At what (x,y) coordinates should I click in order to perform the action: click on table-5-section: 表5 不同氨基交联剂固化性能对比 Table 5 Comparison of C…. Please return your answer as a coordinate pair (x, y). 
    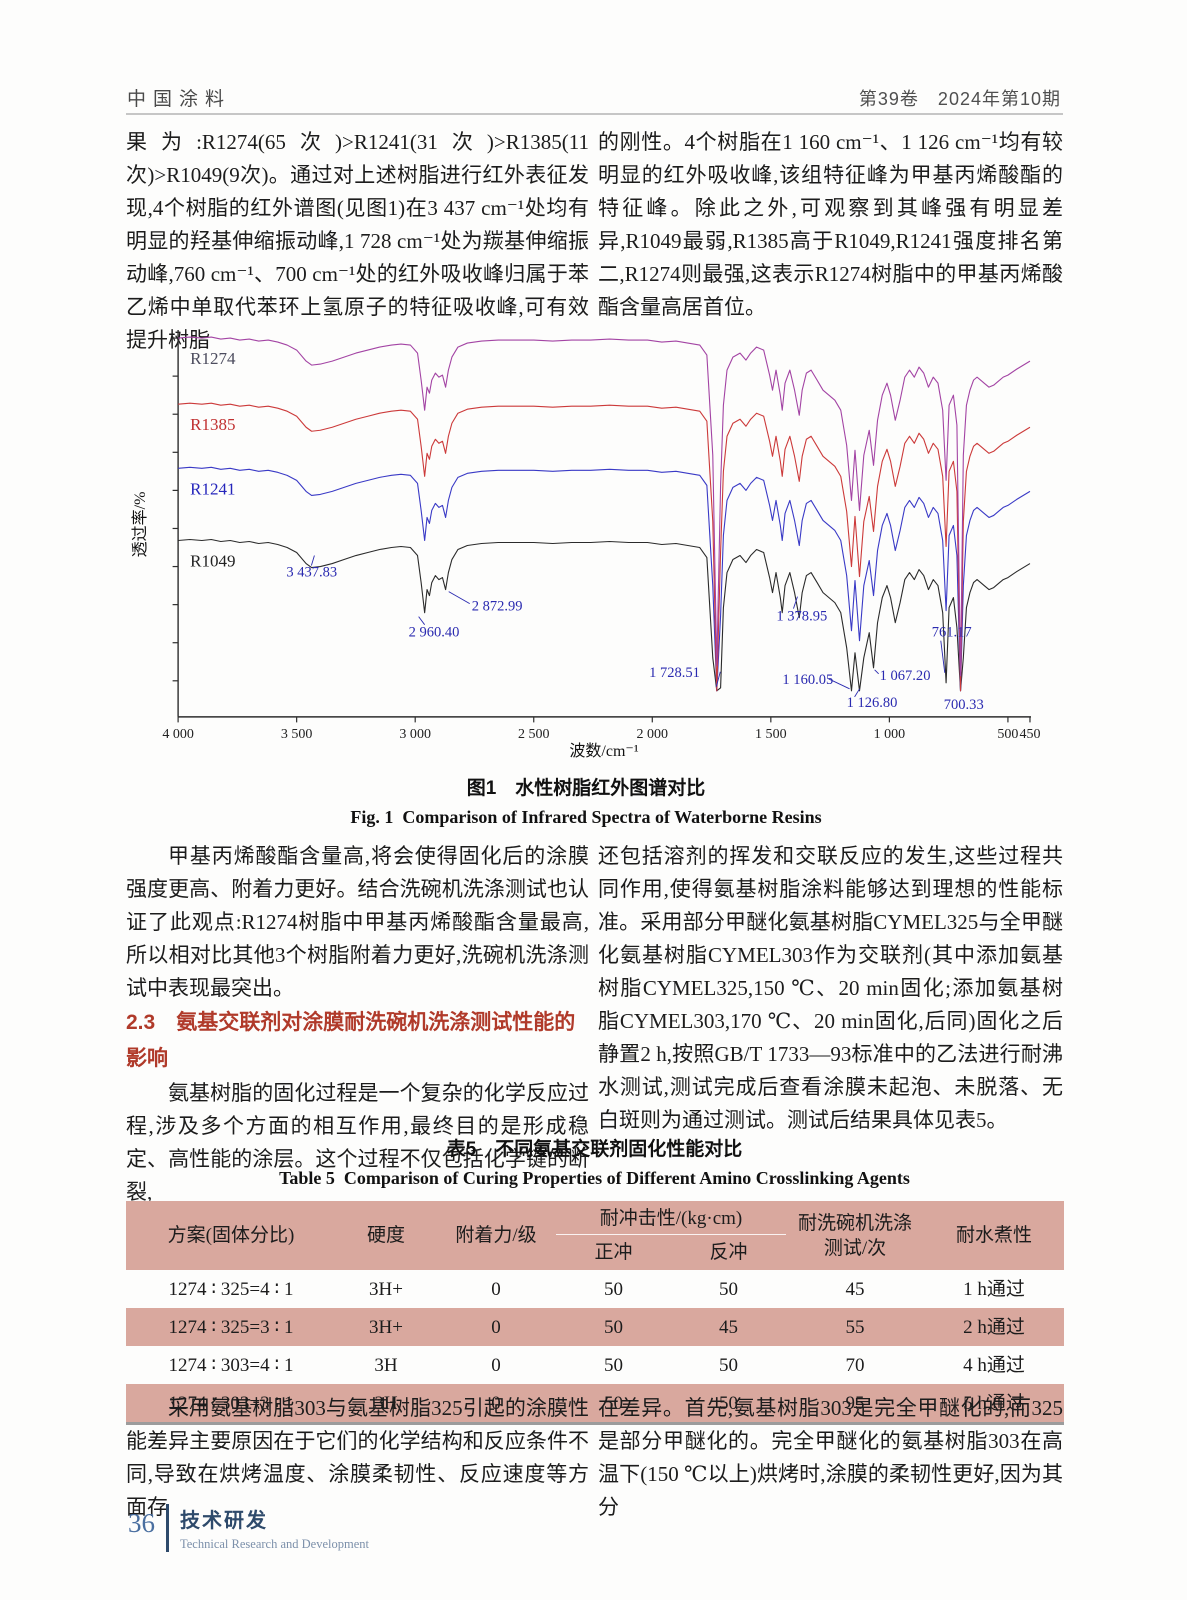
    Looking at the image, I should click on (595, 1279).